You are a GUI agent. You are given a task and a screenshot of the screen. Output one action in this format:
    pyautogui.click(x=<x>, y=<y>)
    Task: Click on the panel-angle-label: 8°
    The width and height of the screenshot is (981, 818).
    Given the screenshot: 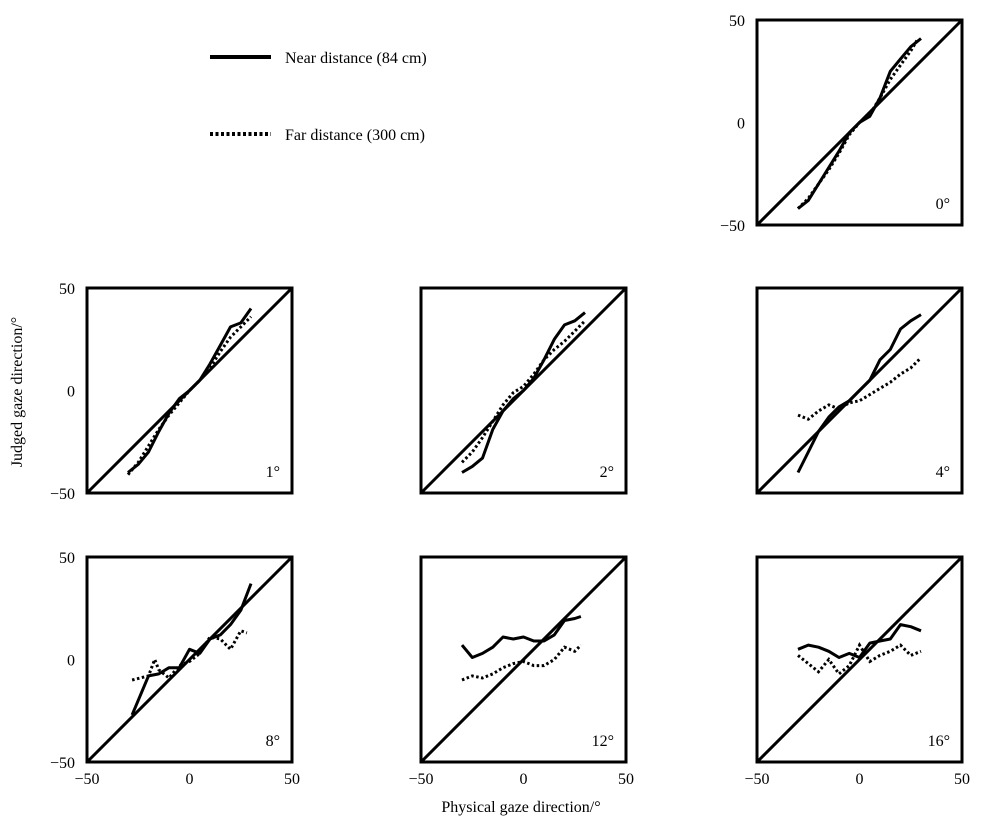 What is the action you would take?
    pyautogui.click(x=273, y=741)
    